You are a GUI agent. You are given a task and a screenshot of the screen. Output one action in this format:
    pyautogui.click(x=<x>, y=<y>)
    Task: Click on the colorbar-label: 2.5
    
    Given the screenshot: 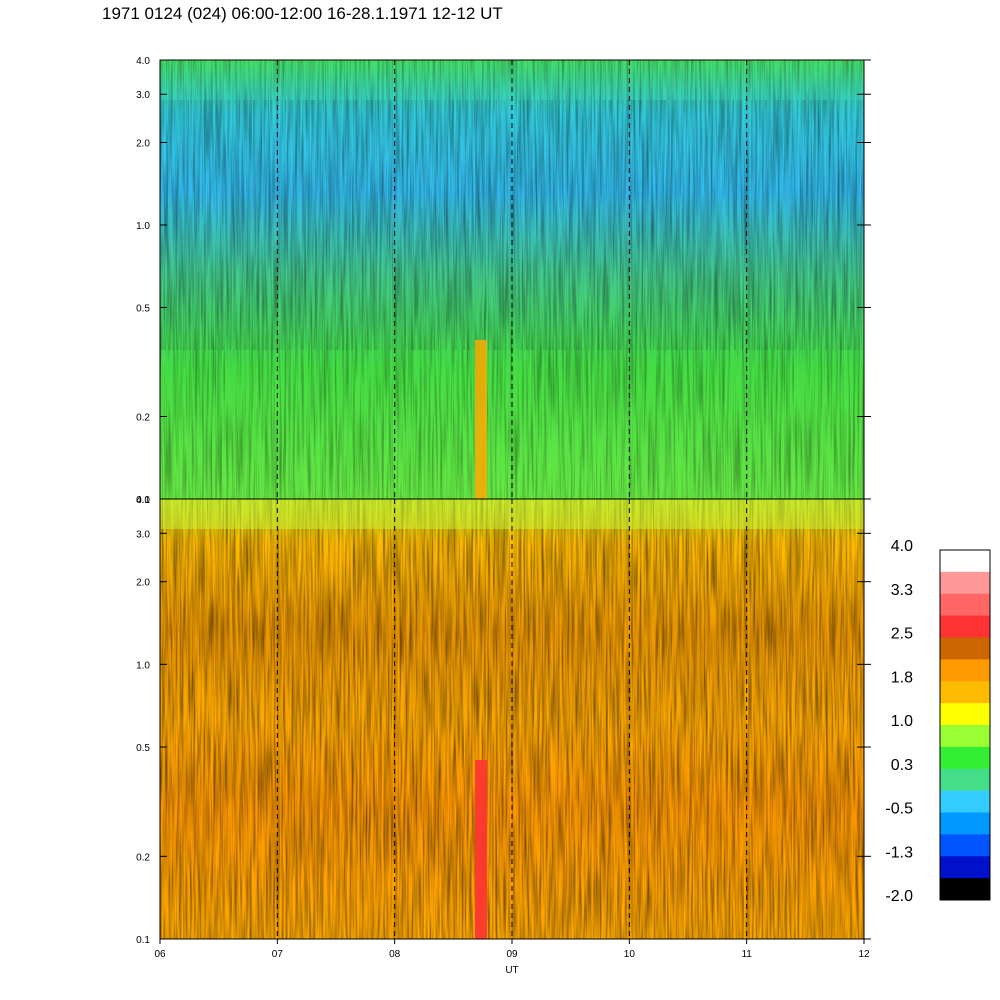 What is the action you would take?
    pyautogui.click(x=902, y=634)
    